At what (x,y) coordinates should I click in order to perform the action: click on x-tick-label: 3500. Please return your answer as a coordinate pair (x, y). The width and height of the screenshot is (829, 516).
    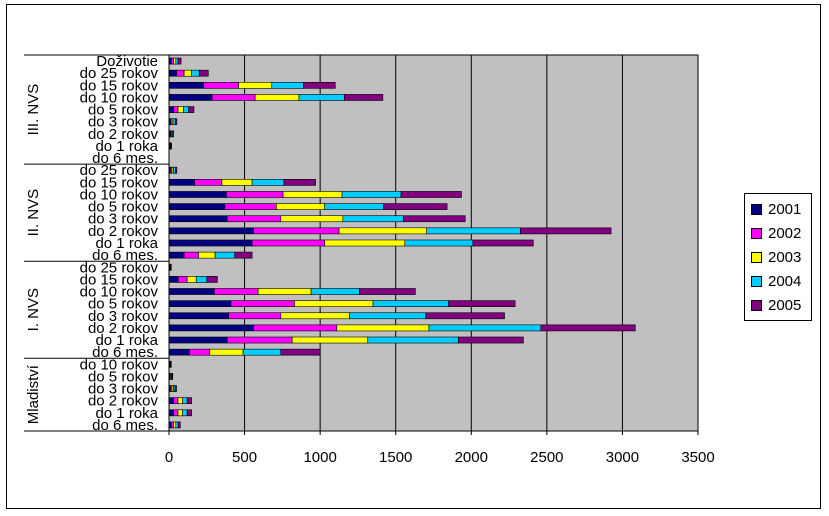
    Looking at the image, I should click on (697, 457).